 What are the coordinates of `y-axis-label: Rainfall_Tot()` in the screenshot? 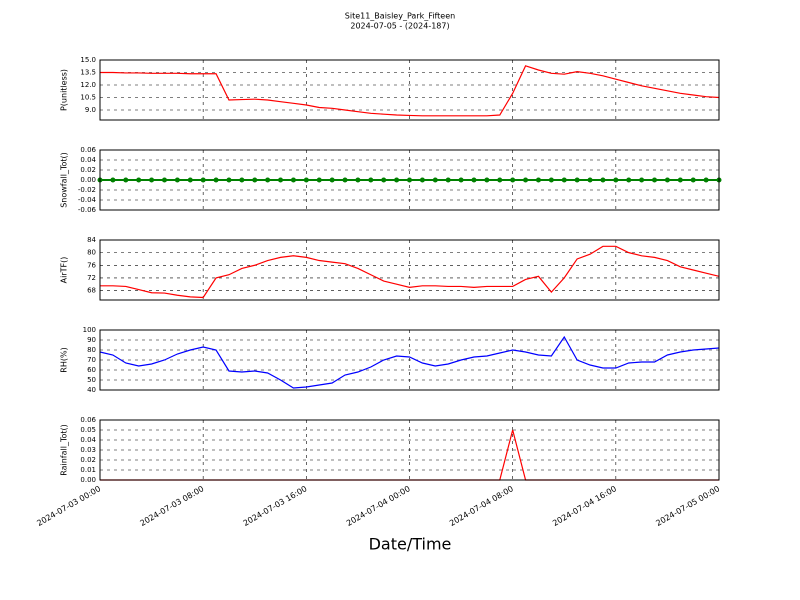 It's located at (64, 450).